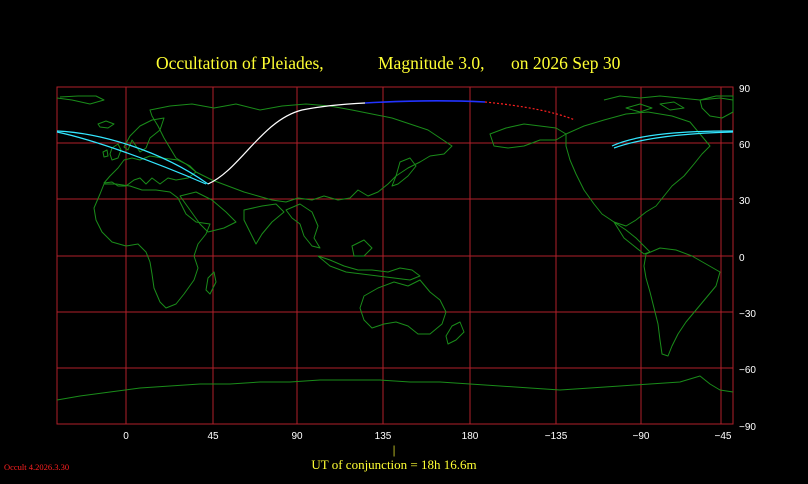 This screenshot has height=484, width=808. Describe the element at coordinates (682, 302) in the screenshot. I see `coast-south-america` at that location.